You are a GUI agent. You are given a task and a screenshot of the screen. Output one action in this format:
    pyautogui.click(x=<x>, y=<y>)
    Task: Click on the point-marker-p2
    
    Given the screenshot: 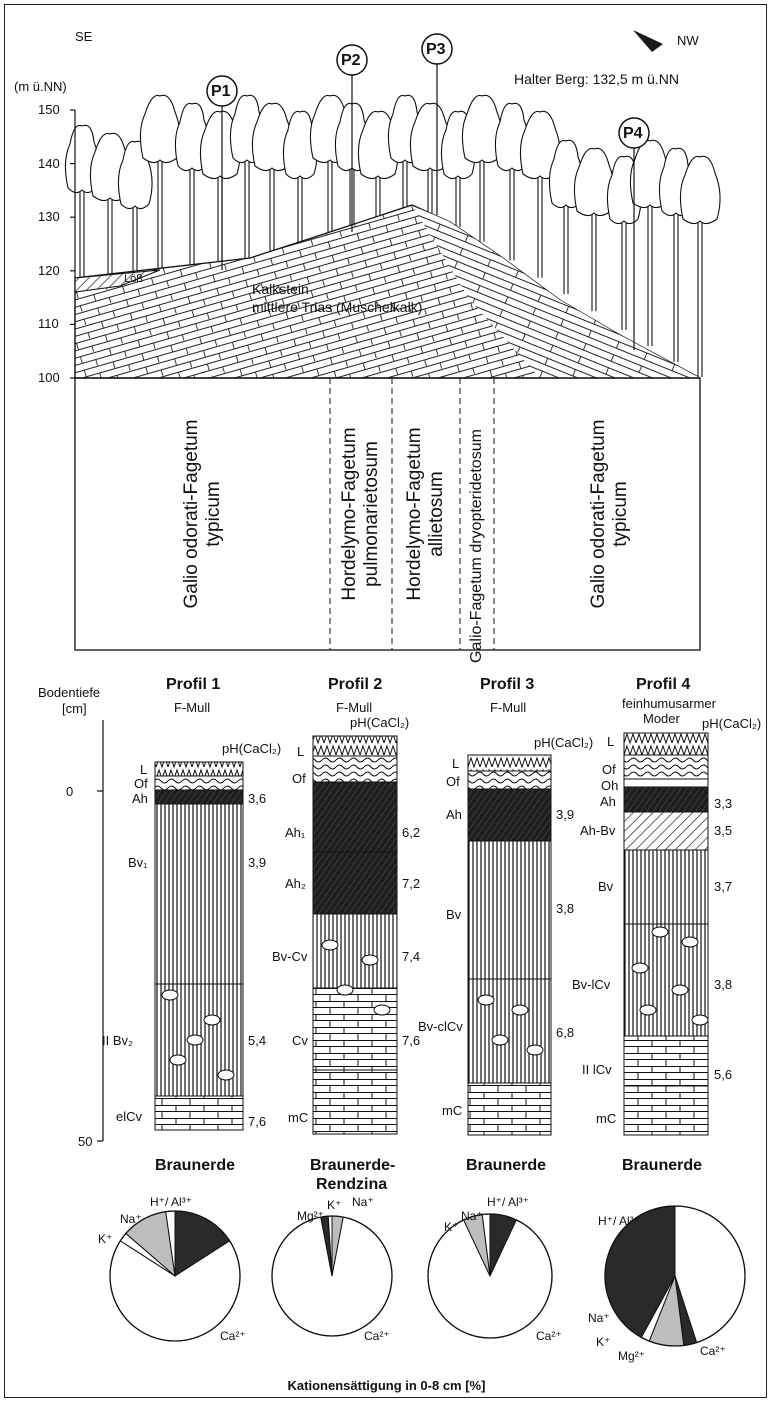 What is the action you would take?
    pyautogui.click(x=352, y=138)
    